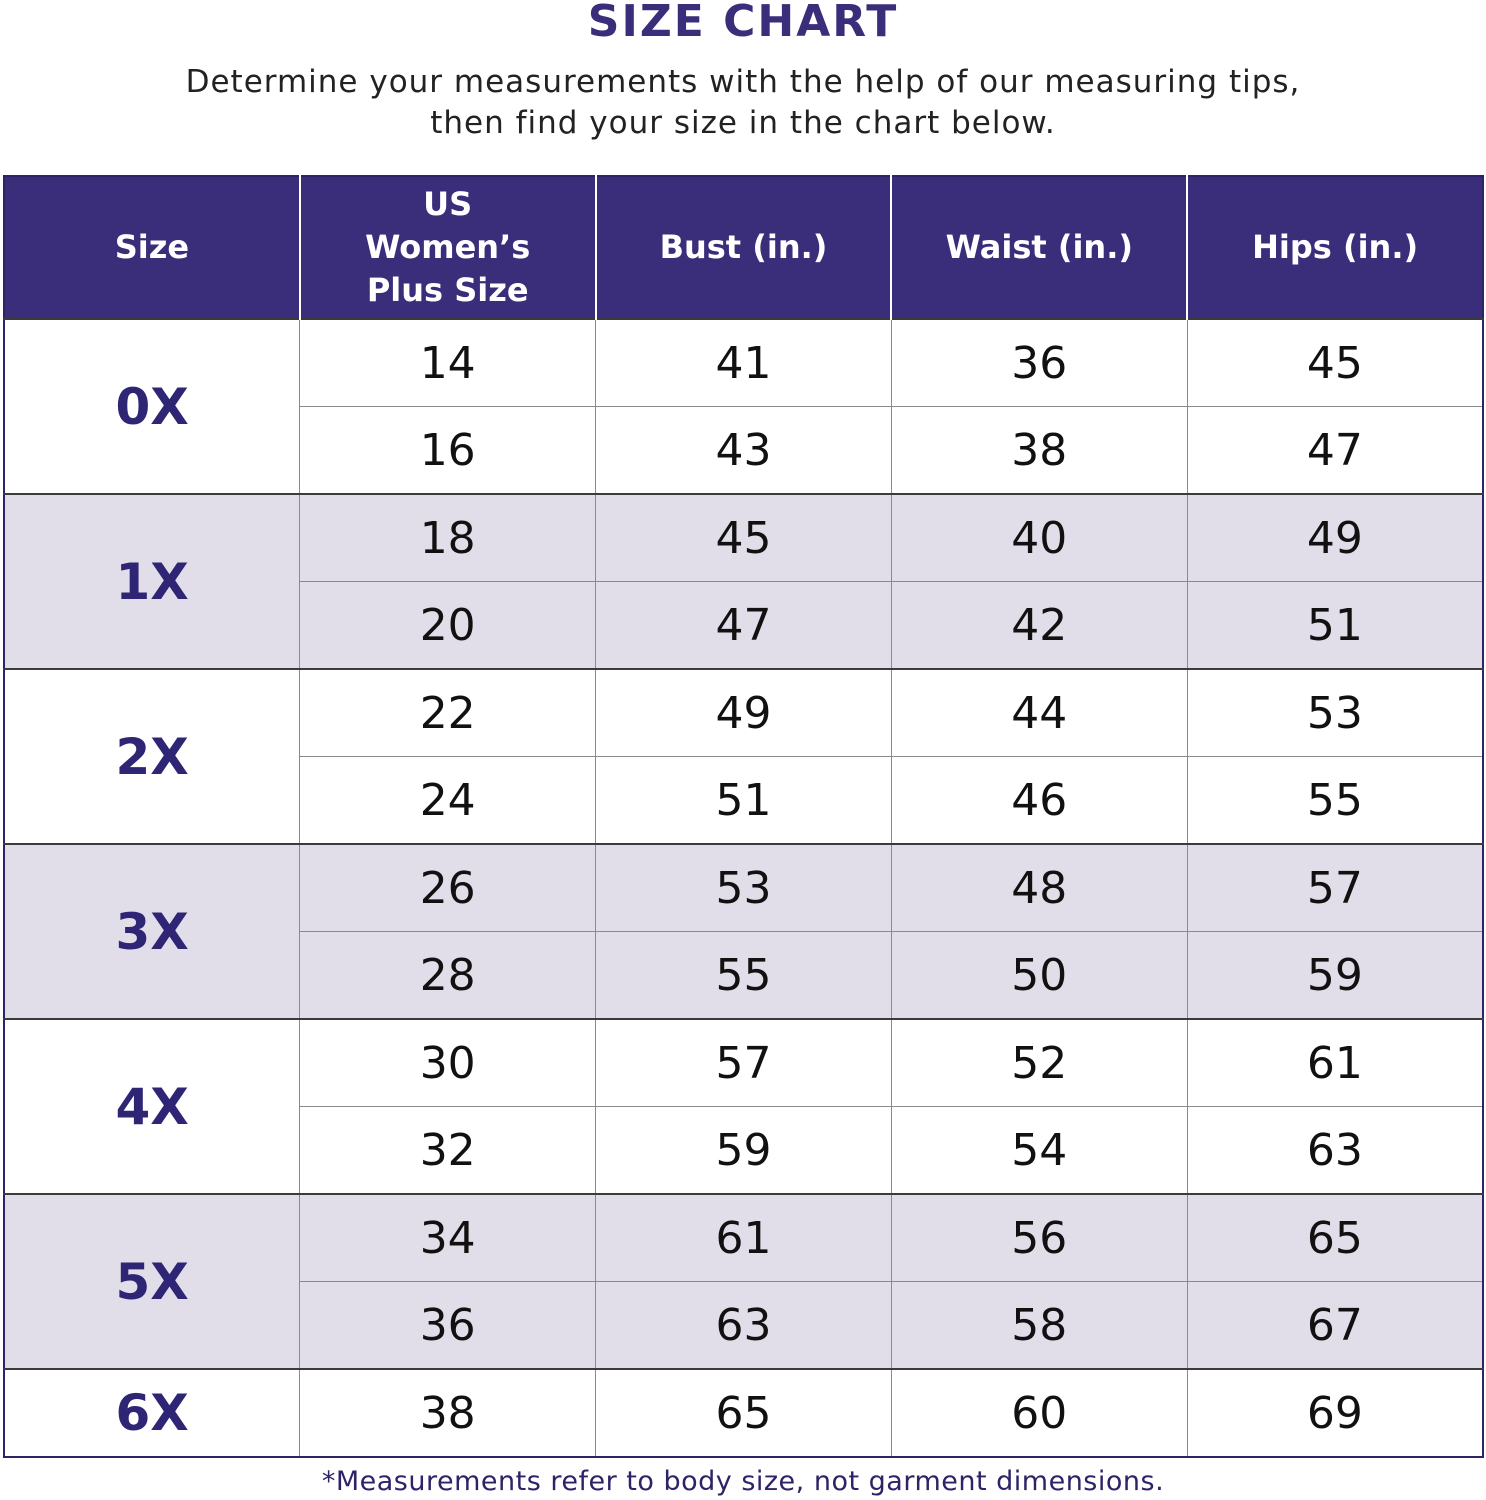 This screenshot has height=1500, width=1486. I want to click on cell-hips: 47, so click(1335, 450).